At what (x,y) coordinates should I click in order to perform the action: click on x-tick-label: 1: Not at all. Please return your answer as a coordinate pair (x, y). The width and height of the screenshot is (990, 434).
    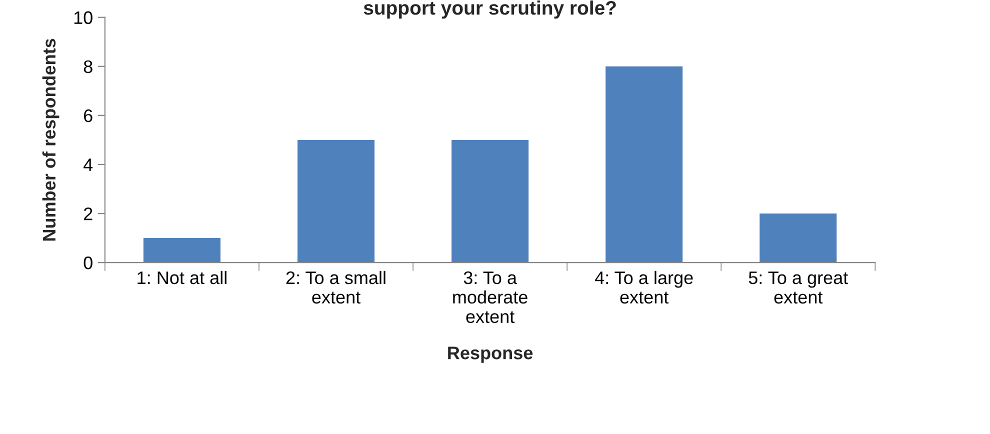
    Looking at the image, I should click on (182, 277).